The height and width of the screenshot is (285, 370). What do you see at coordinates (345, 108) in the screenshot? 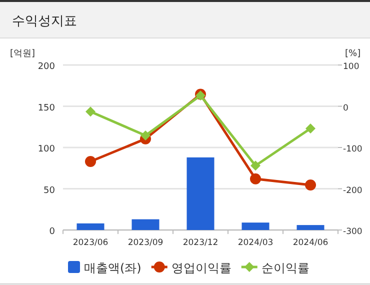
I see `y2-tick-label: 0` at bounding box center [345, 108].